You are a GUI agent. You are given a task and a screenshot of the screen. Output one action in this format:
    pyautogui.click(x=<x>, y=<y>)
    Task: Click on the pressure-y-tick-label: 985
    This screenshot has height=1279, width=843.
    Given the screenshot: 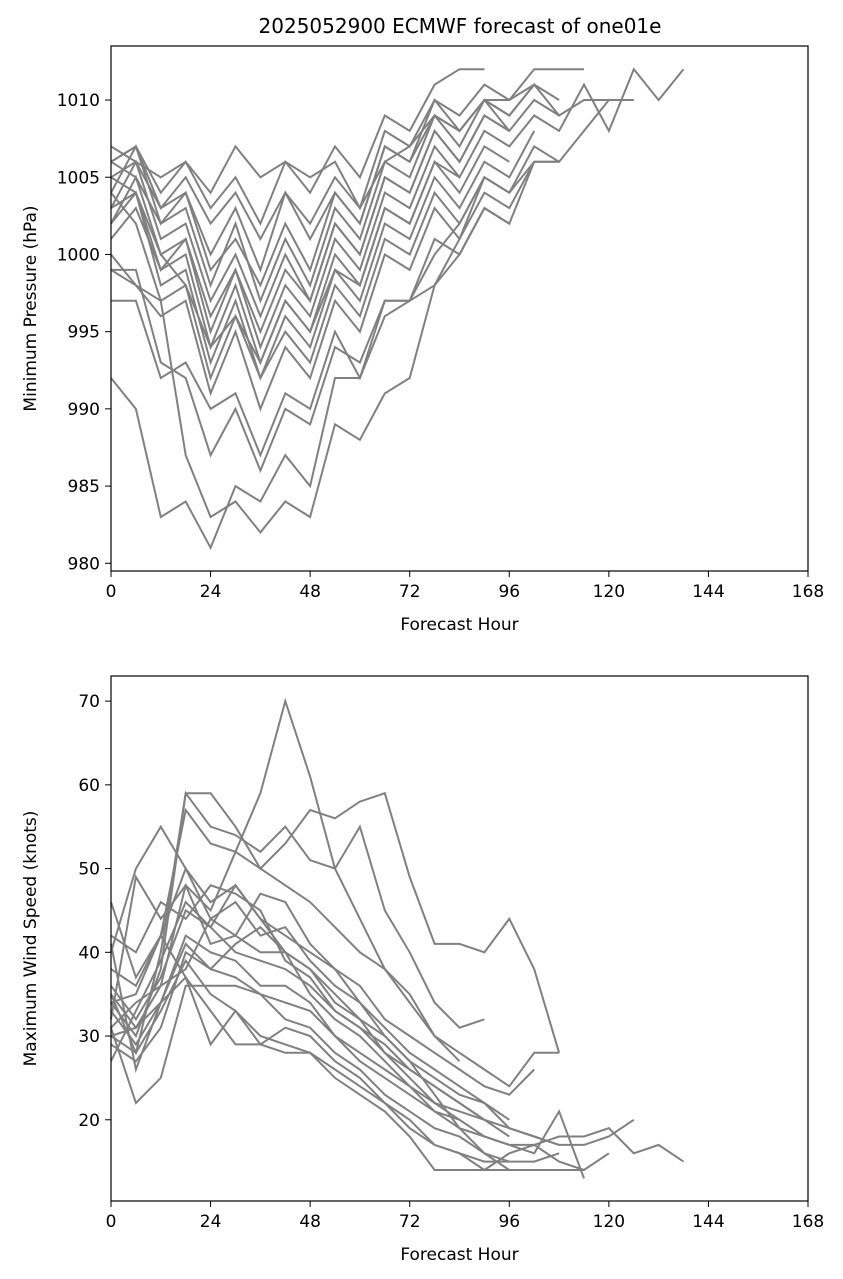 What is the action you would take?
    pyautogui.click(x=84, y=487)
    